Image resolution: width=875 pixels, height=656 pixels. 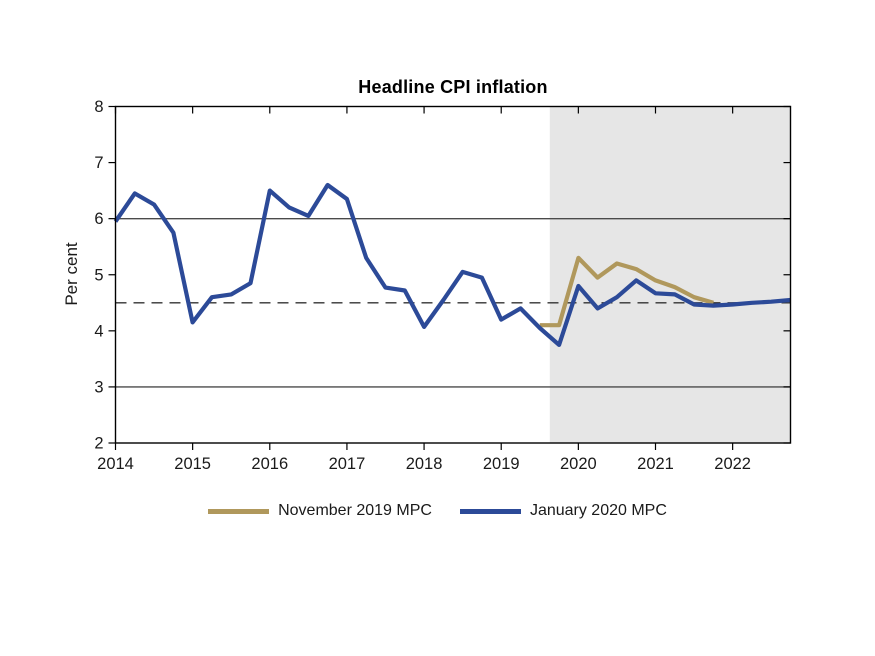 What do you see at coordinates (98, 163) in the screenshot?
I see `y-tick-label: 7` at bounding box center [98, 163].